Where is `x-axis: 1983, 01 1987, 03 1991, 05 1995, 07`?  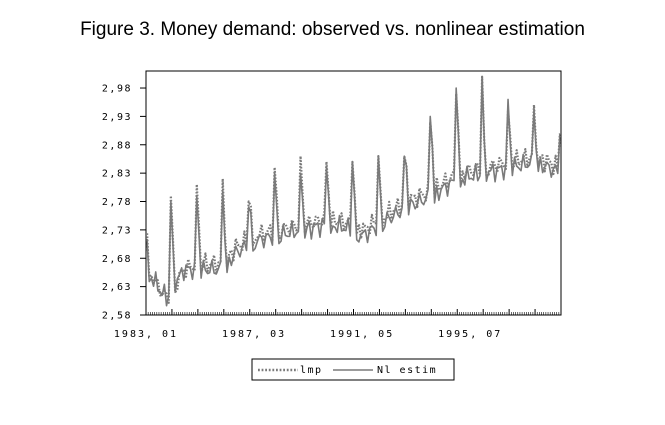 x-axis: 1983, 01 1987, 03 1991, 05 1995, 07 is located at coordinates (337, 324).